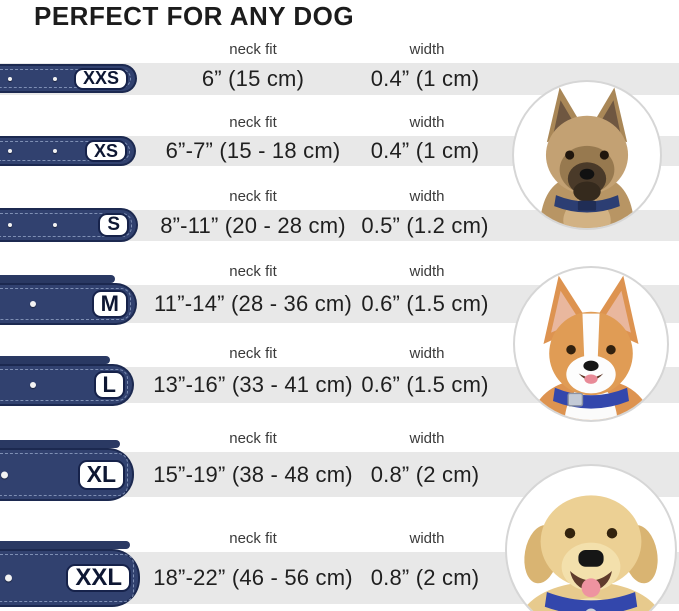 This screenshot has height=611, width=679. What do you see at coordinates (253, 577) in the screenshot?
I see `neck-fit-value: 18”-22” (46 - 56 cm)` at bounding box center [253, 577].